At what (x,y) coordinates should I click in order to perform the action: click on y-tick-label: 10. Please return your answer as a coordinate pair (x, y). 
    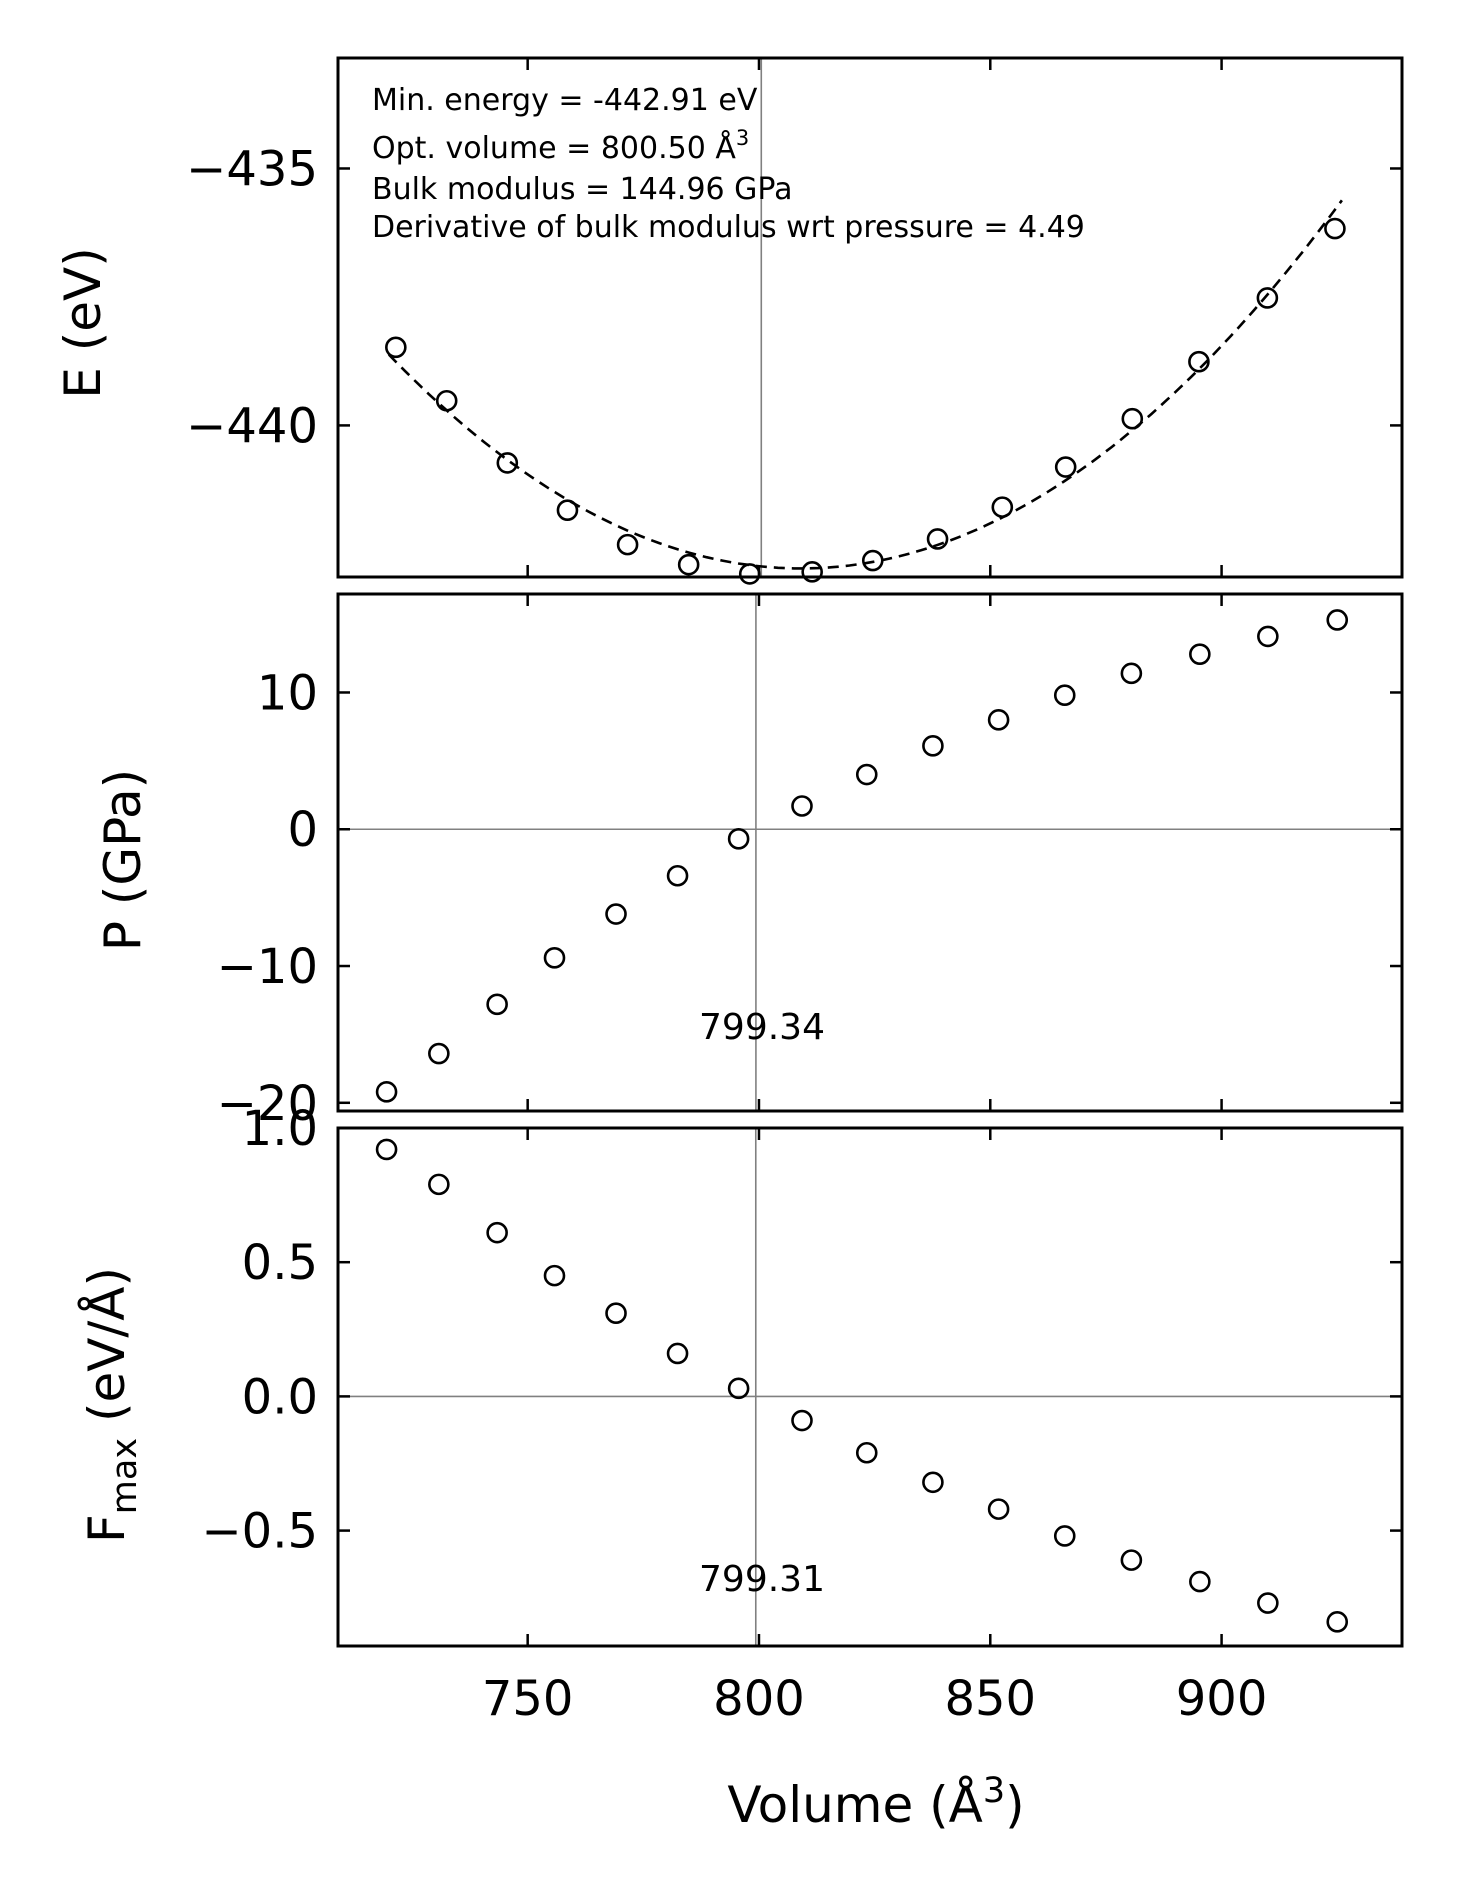
    Looking at the image, I should click on (287, 693).